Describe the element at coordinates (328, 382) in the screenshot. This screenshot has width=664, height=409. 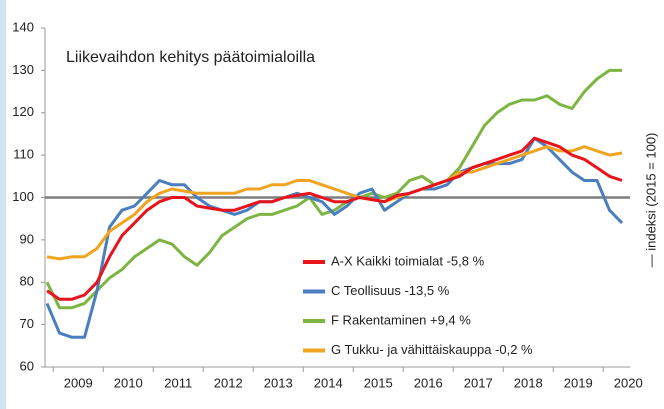
I see `x-tick-label: 2014` at that location.